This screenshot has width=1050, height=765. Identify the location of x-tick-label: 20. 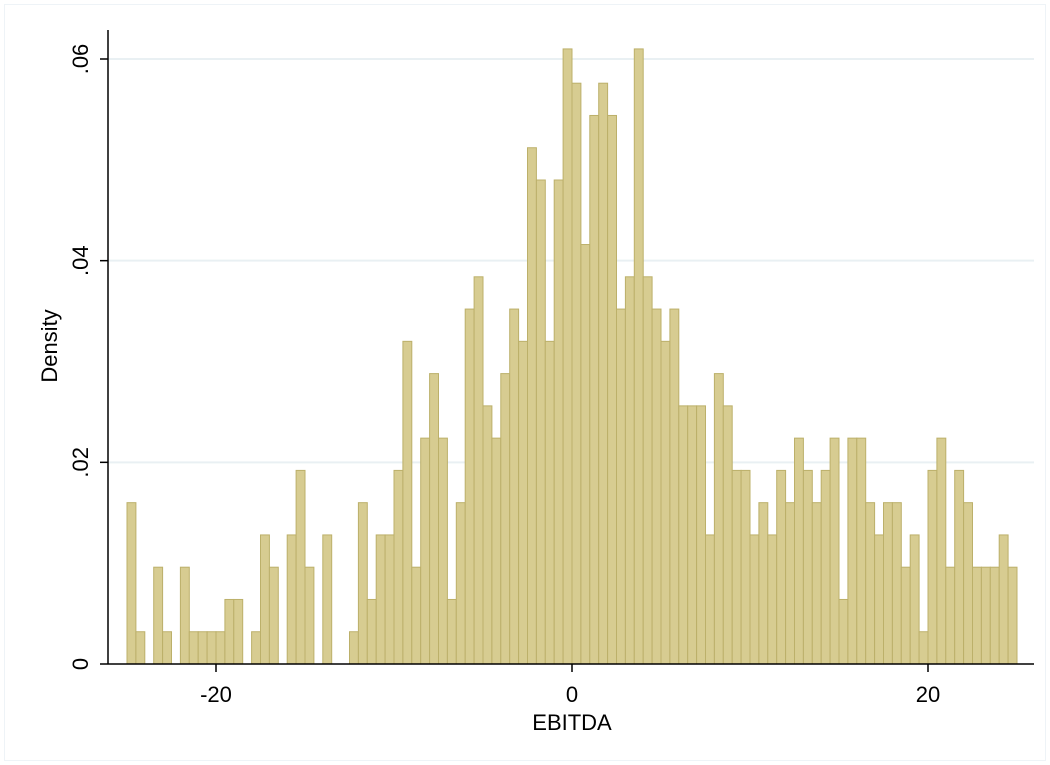
(928, 694).